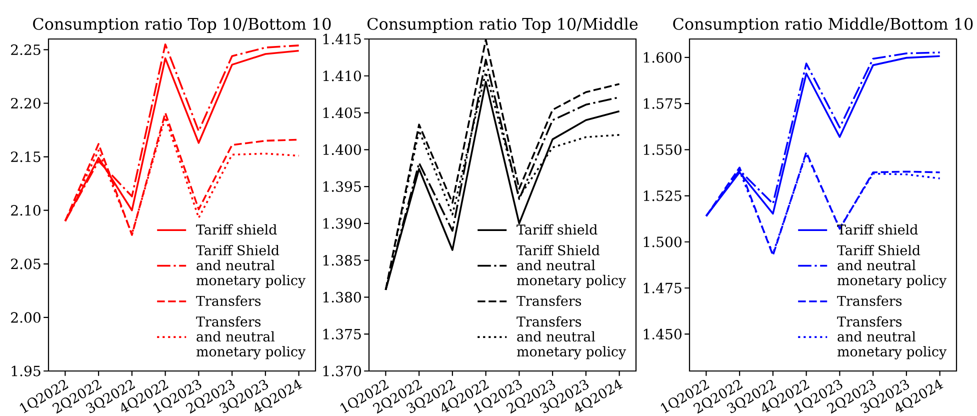 The height and width of the screenshot is (416, 977). What do you see at coordinates (502, 25) in the screenshot?
I see `chart-title: Consumption ratio Top 10/Middle` at bounding box center [502, 25].